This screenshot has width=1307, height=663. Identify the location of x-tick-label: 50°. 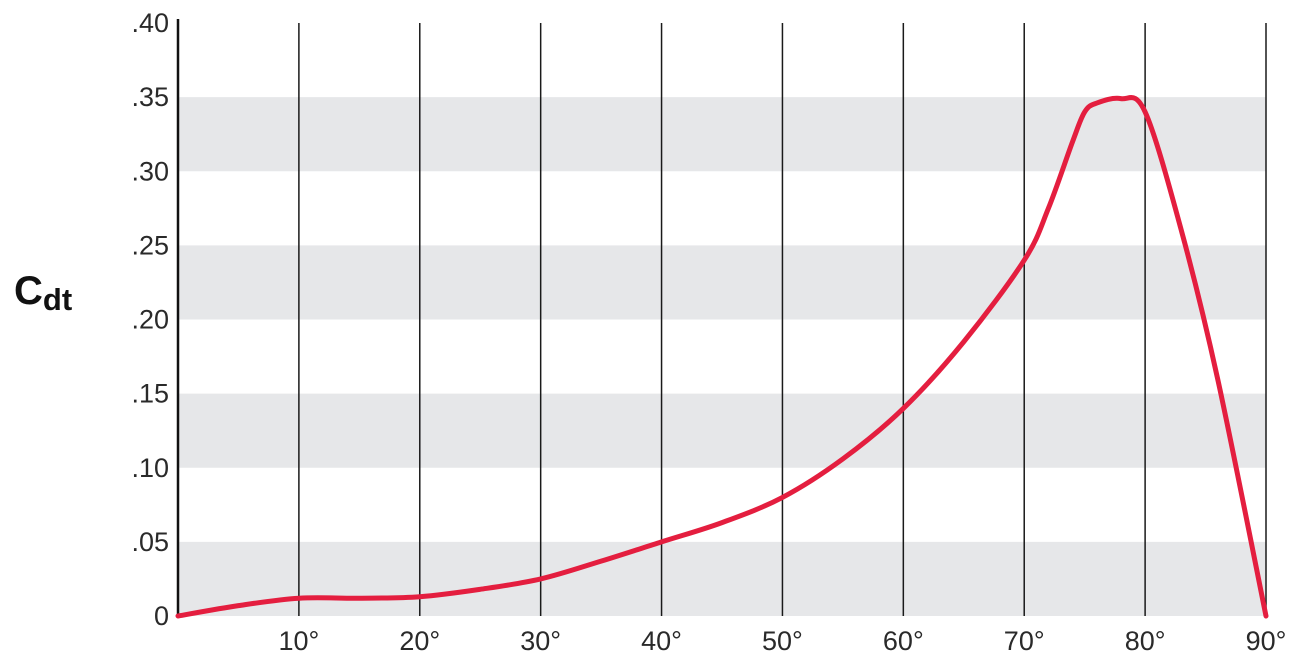
(782, 641).